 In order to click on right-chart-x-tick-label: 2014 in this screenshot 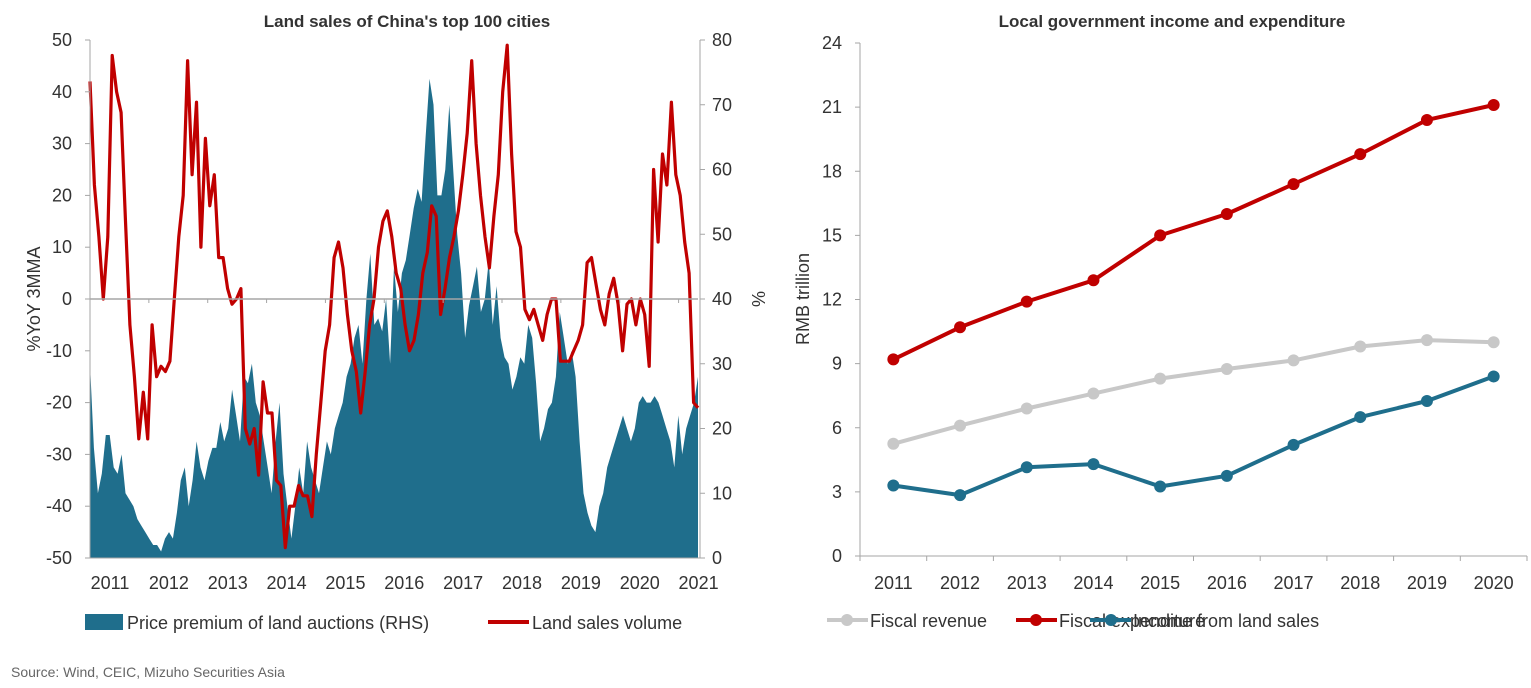, I will do `click(1093, 583)`.